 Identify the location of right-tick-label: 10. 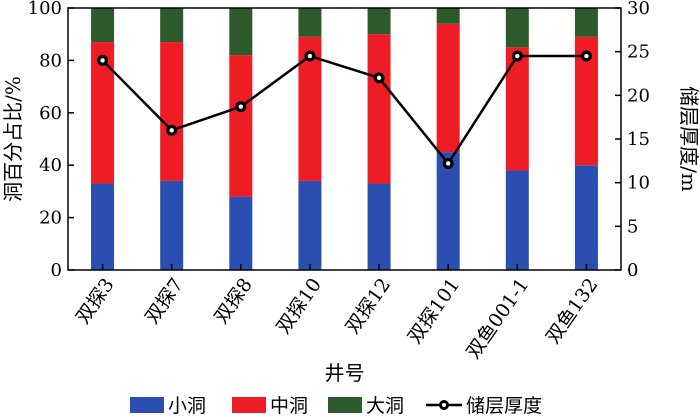
(638, 183).